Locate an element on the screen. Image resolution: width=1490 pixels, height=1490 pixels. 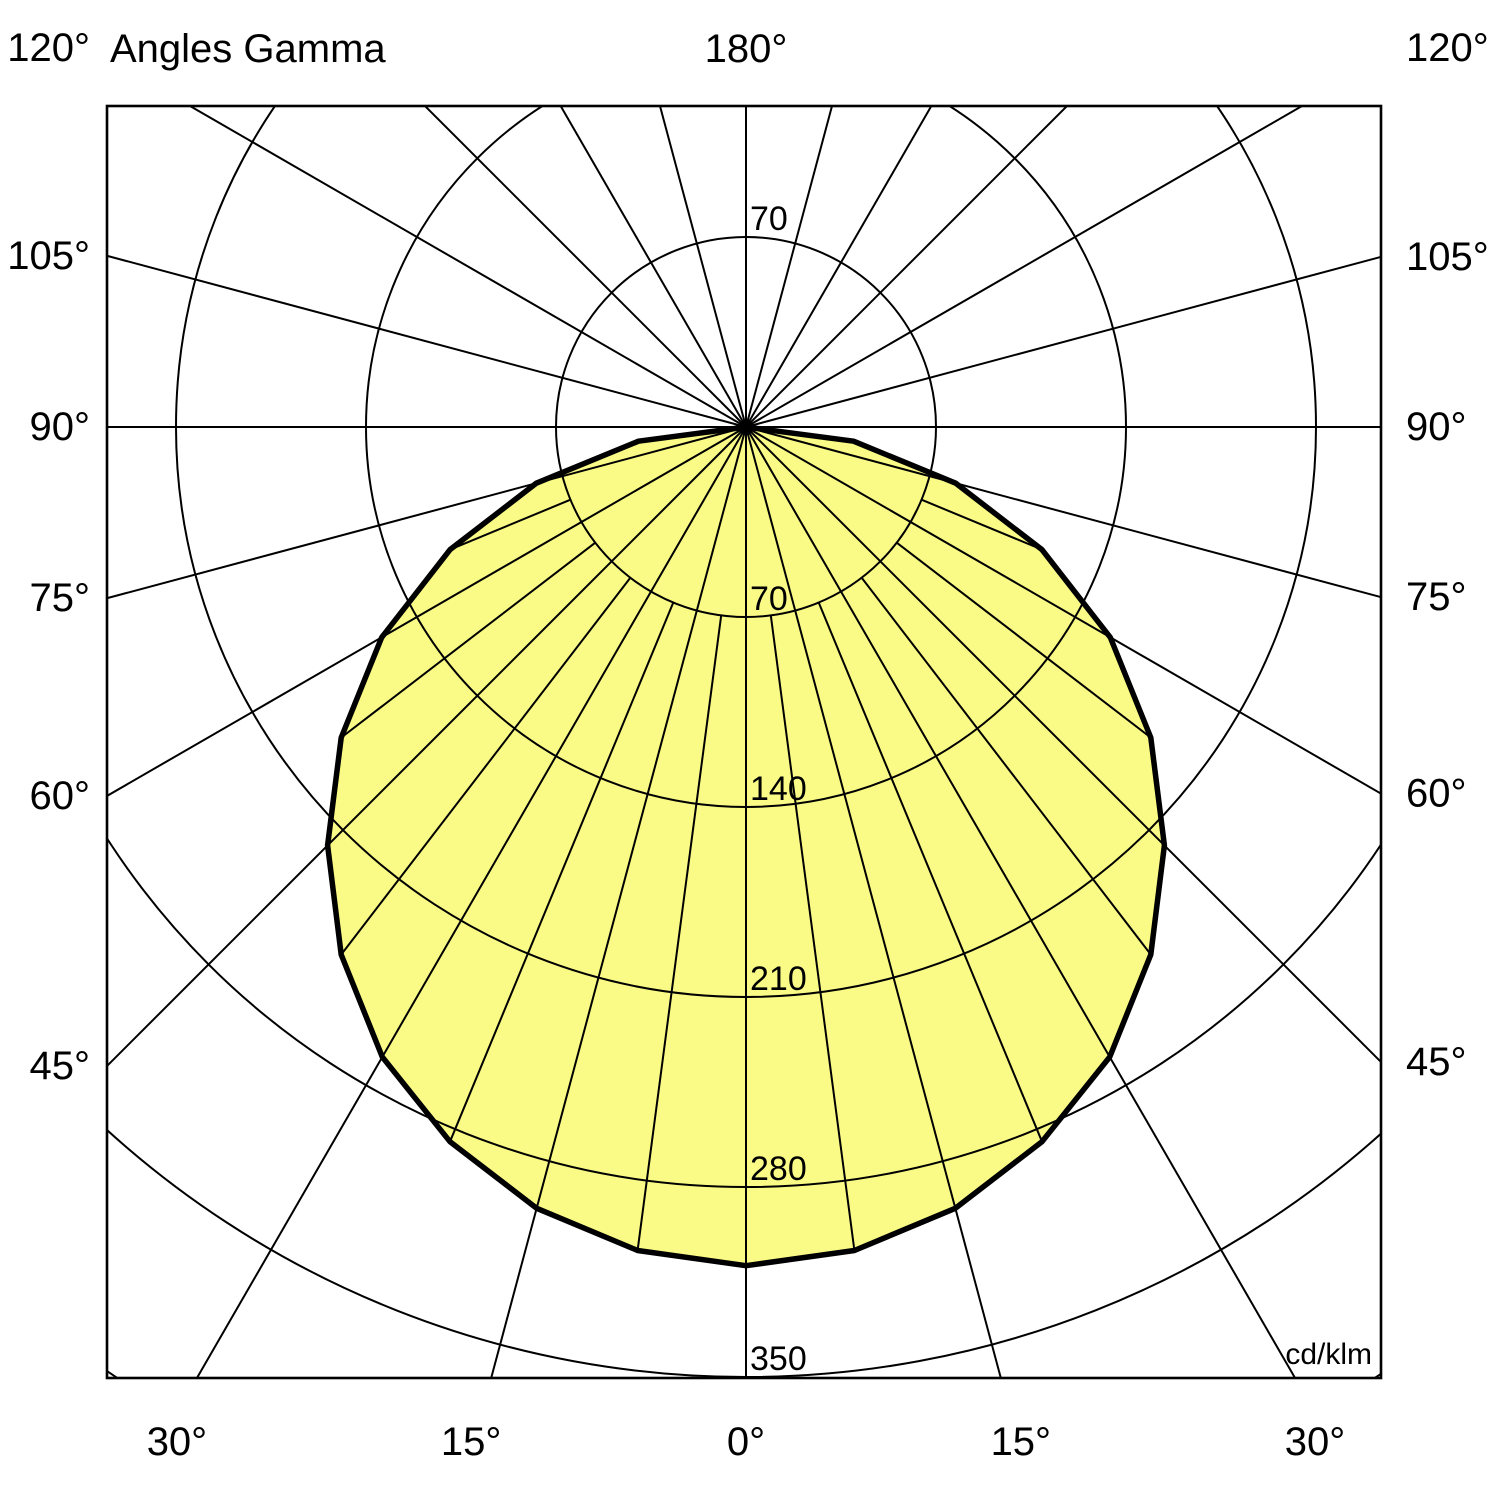
ring-value-label: 210 is located at coordinates (778, 979).